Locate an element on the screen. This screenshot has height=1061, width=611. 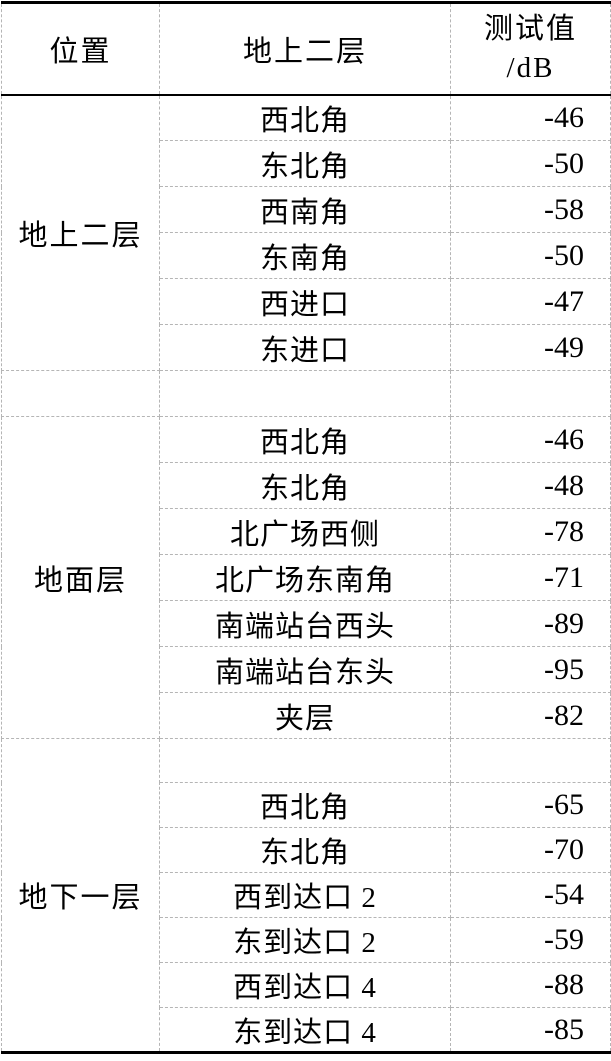
header-value-line2: /dB is located at coordinates (530, 67).